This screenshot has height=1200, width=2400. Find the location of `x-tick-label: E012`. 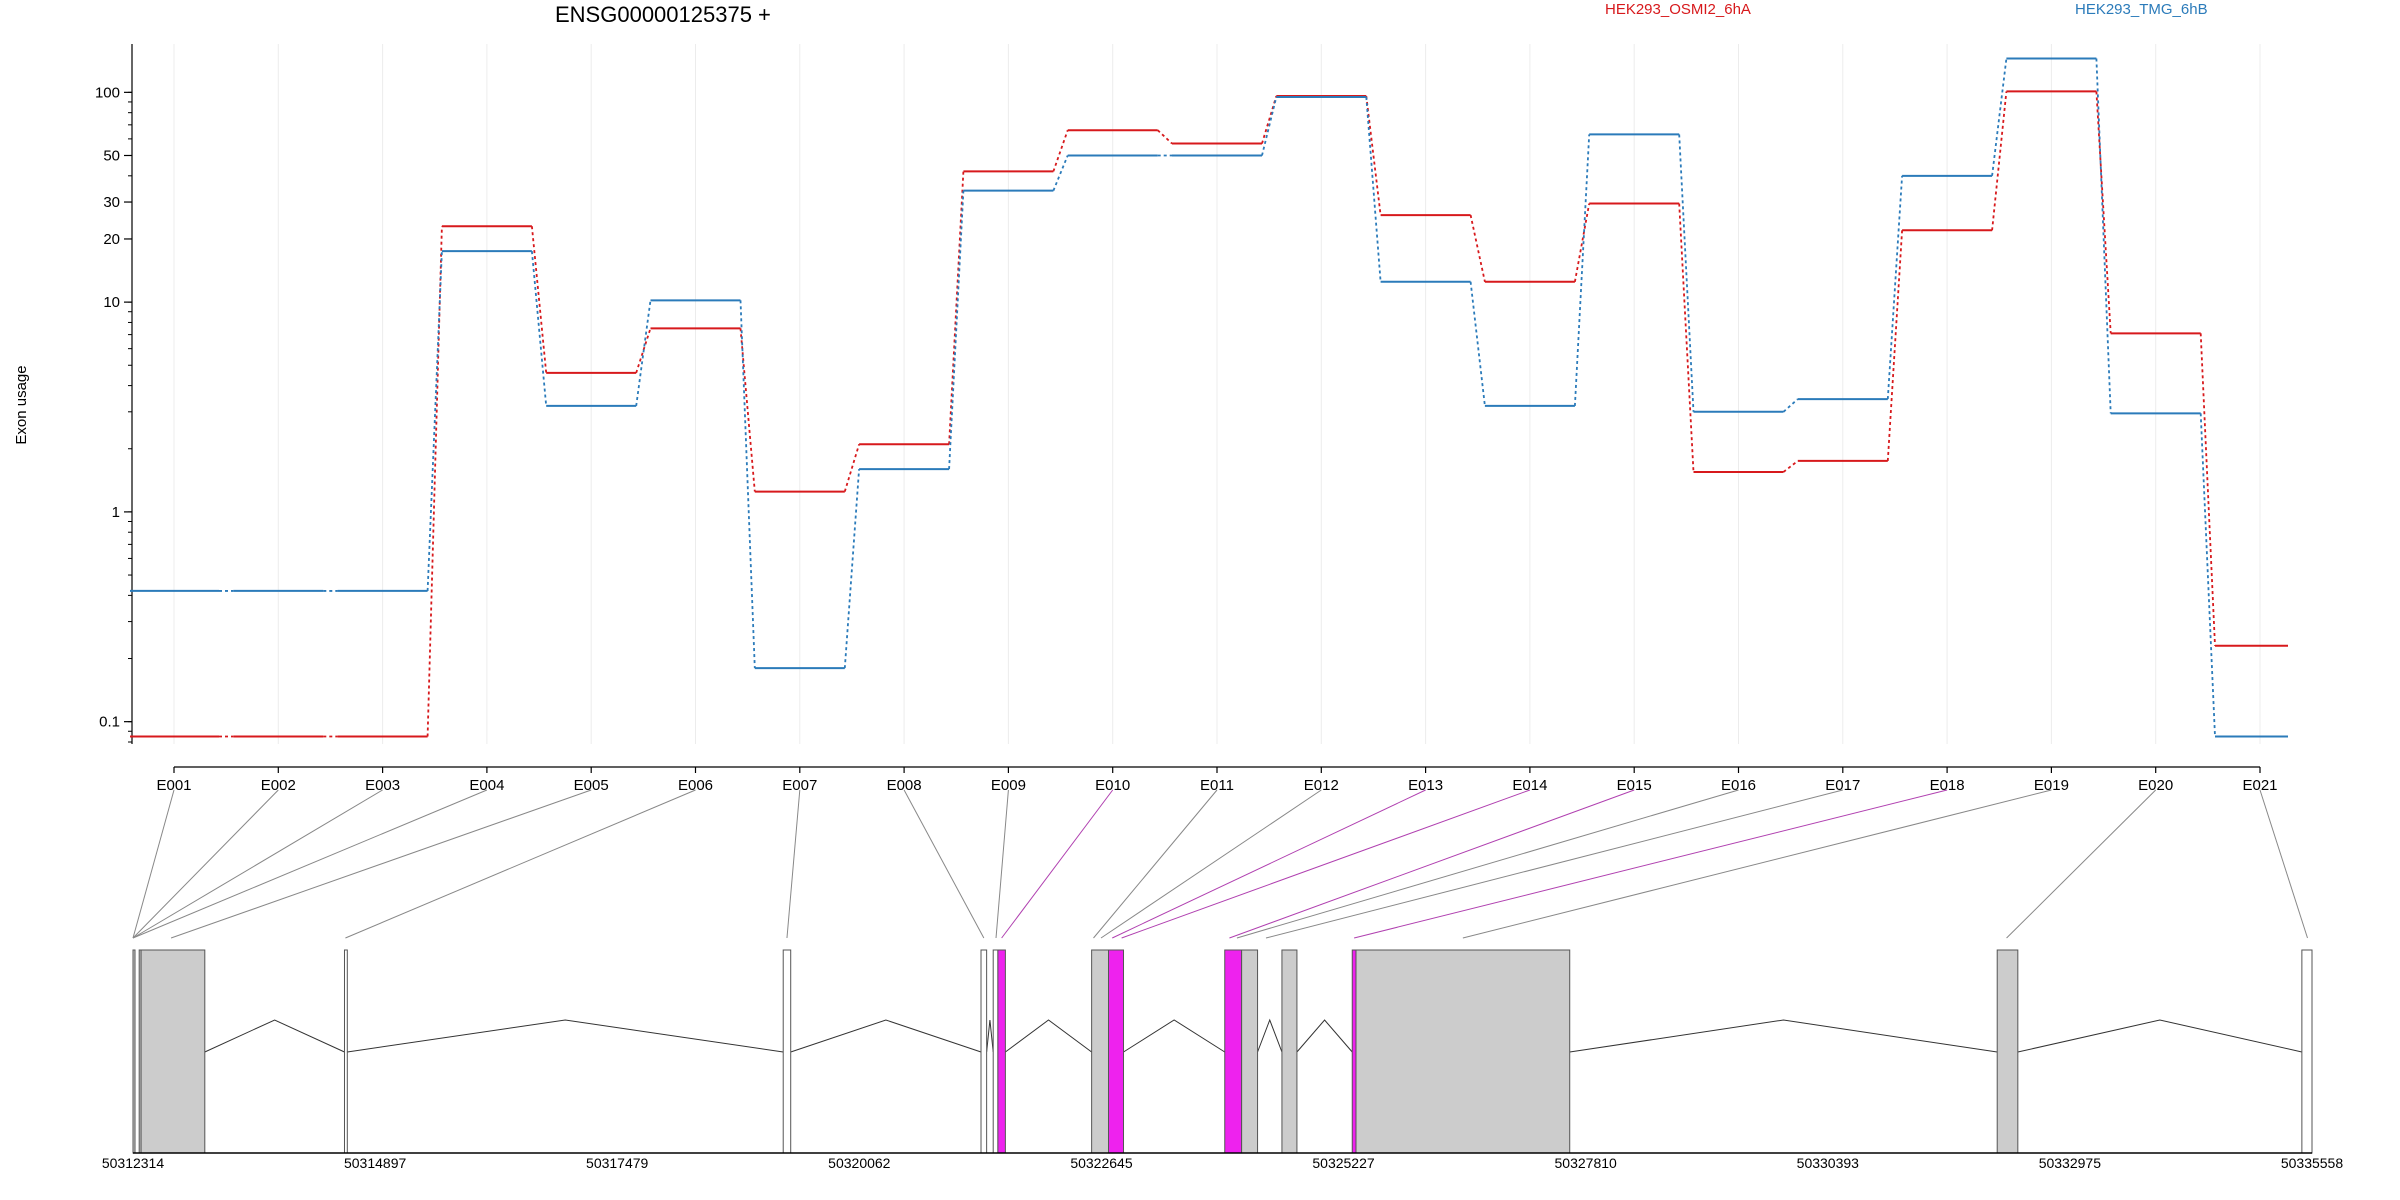

x-tick-label: E012 is located at coordinates (1321, 785).